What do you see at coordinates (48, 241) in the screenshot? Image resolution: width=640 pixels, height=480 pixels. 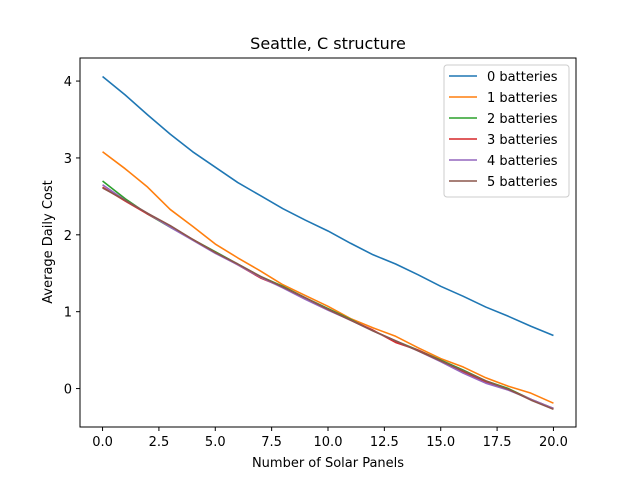 I see `y-axis-label: Average Daily Cost` at bounding box center [48, 241].